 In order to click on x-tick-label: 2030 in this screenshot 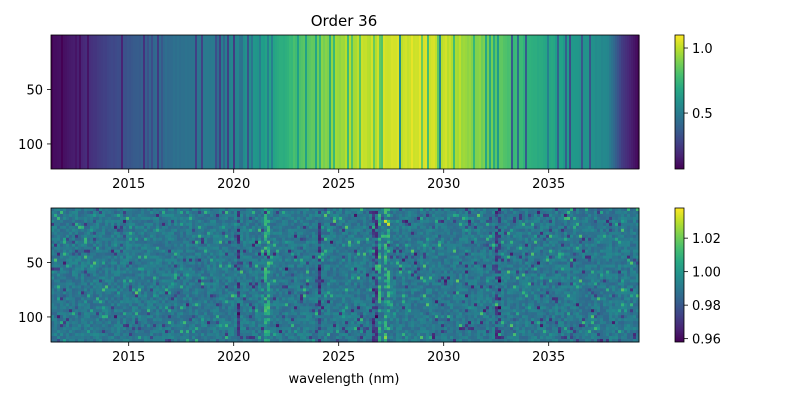, I will do `click(443, 184)`.